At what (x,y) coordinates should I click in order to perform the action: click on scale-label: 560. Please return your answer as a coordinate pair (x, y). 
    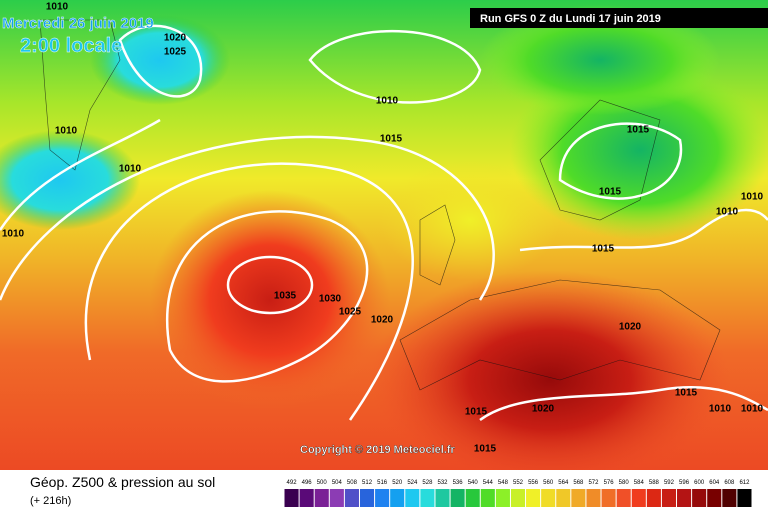
    Looking at the image, I should click on (548, 483).